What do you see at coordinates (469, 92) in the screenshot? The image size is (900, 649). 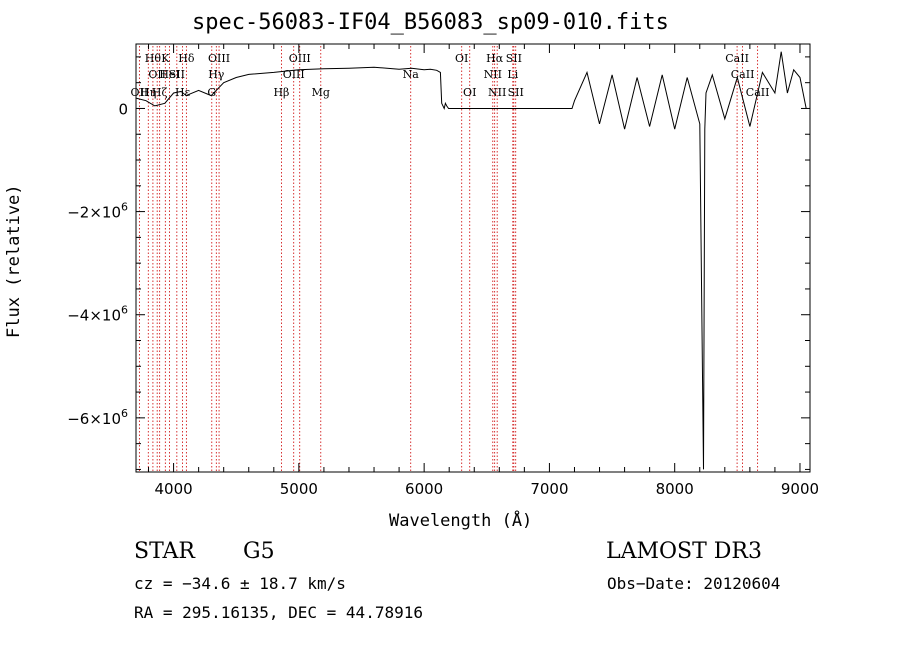 I see `line-label-19: OI` at bounding box center [469, 92].